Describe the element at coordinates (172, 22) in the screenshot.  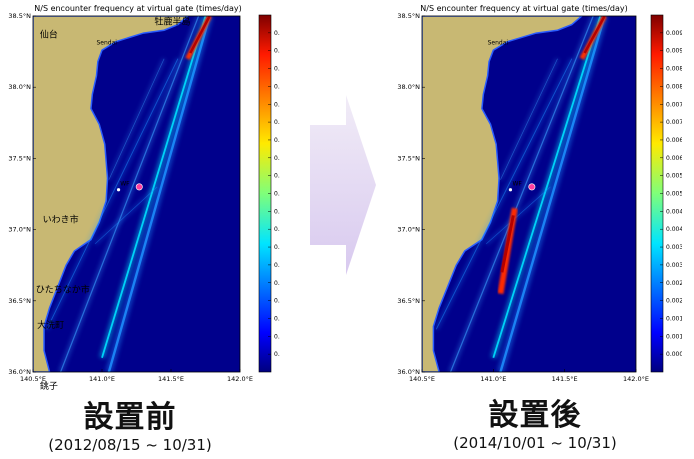
I see `map-label-oshika-jp: 牡鹿半島` at that location.